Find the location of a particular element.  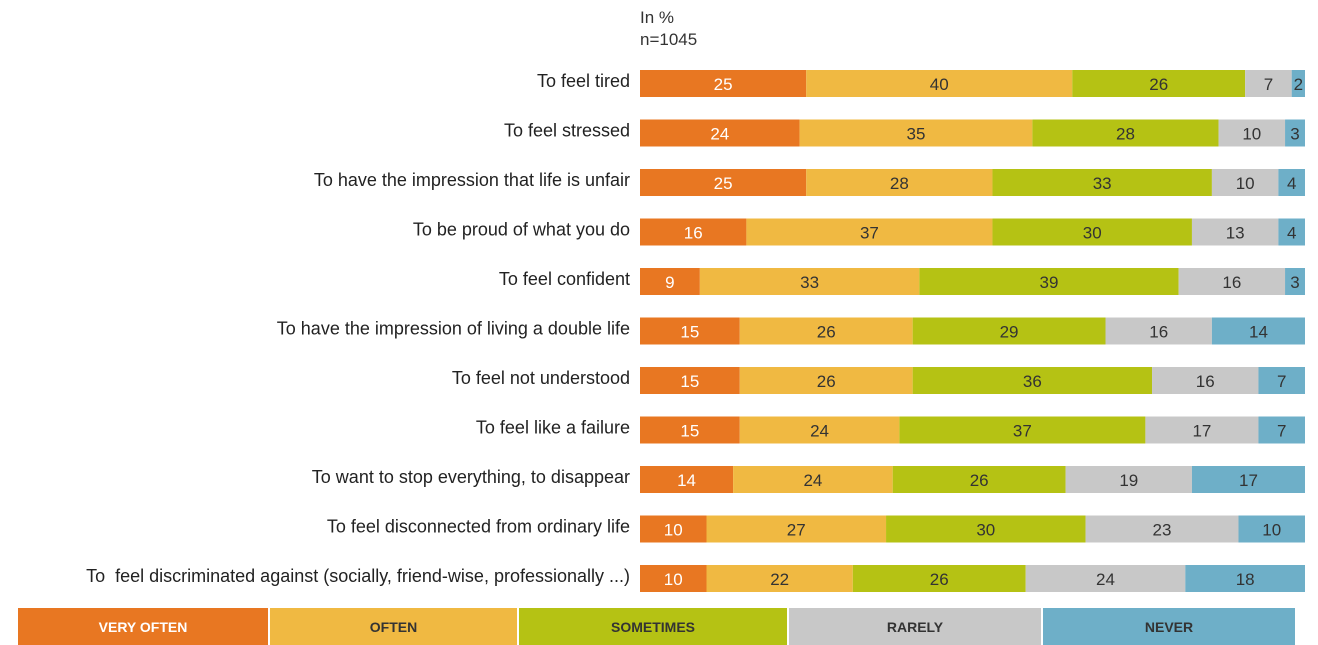

data-label: 17 is located at coordinates (1201, 431).